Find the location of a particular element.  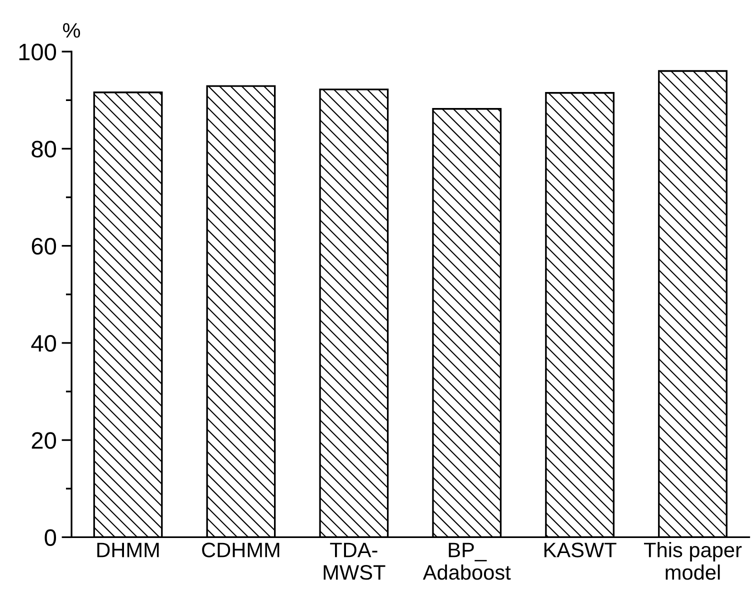

x-tick-label: CDHMM is located at coordinates (241, 550).